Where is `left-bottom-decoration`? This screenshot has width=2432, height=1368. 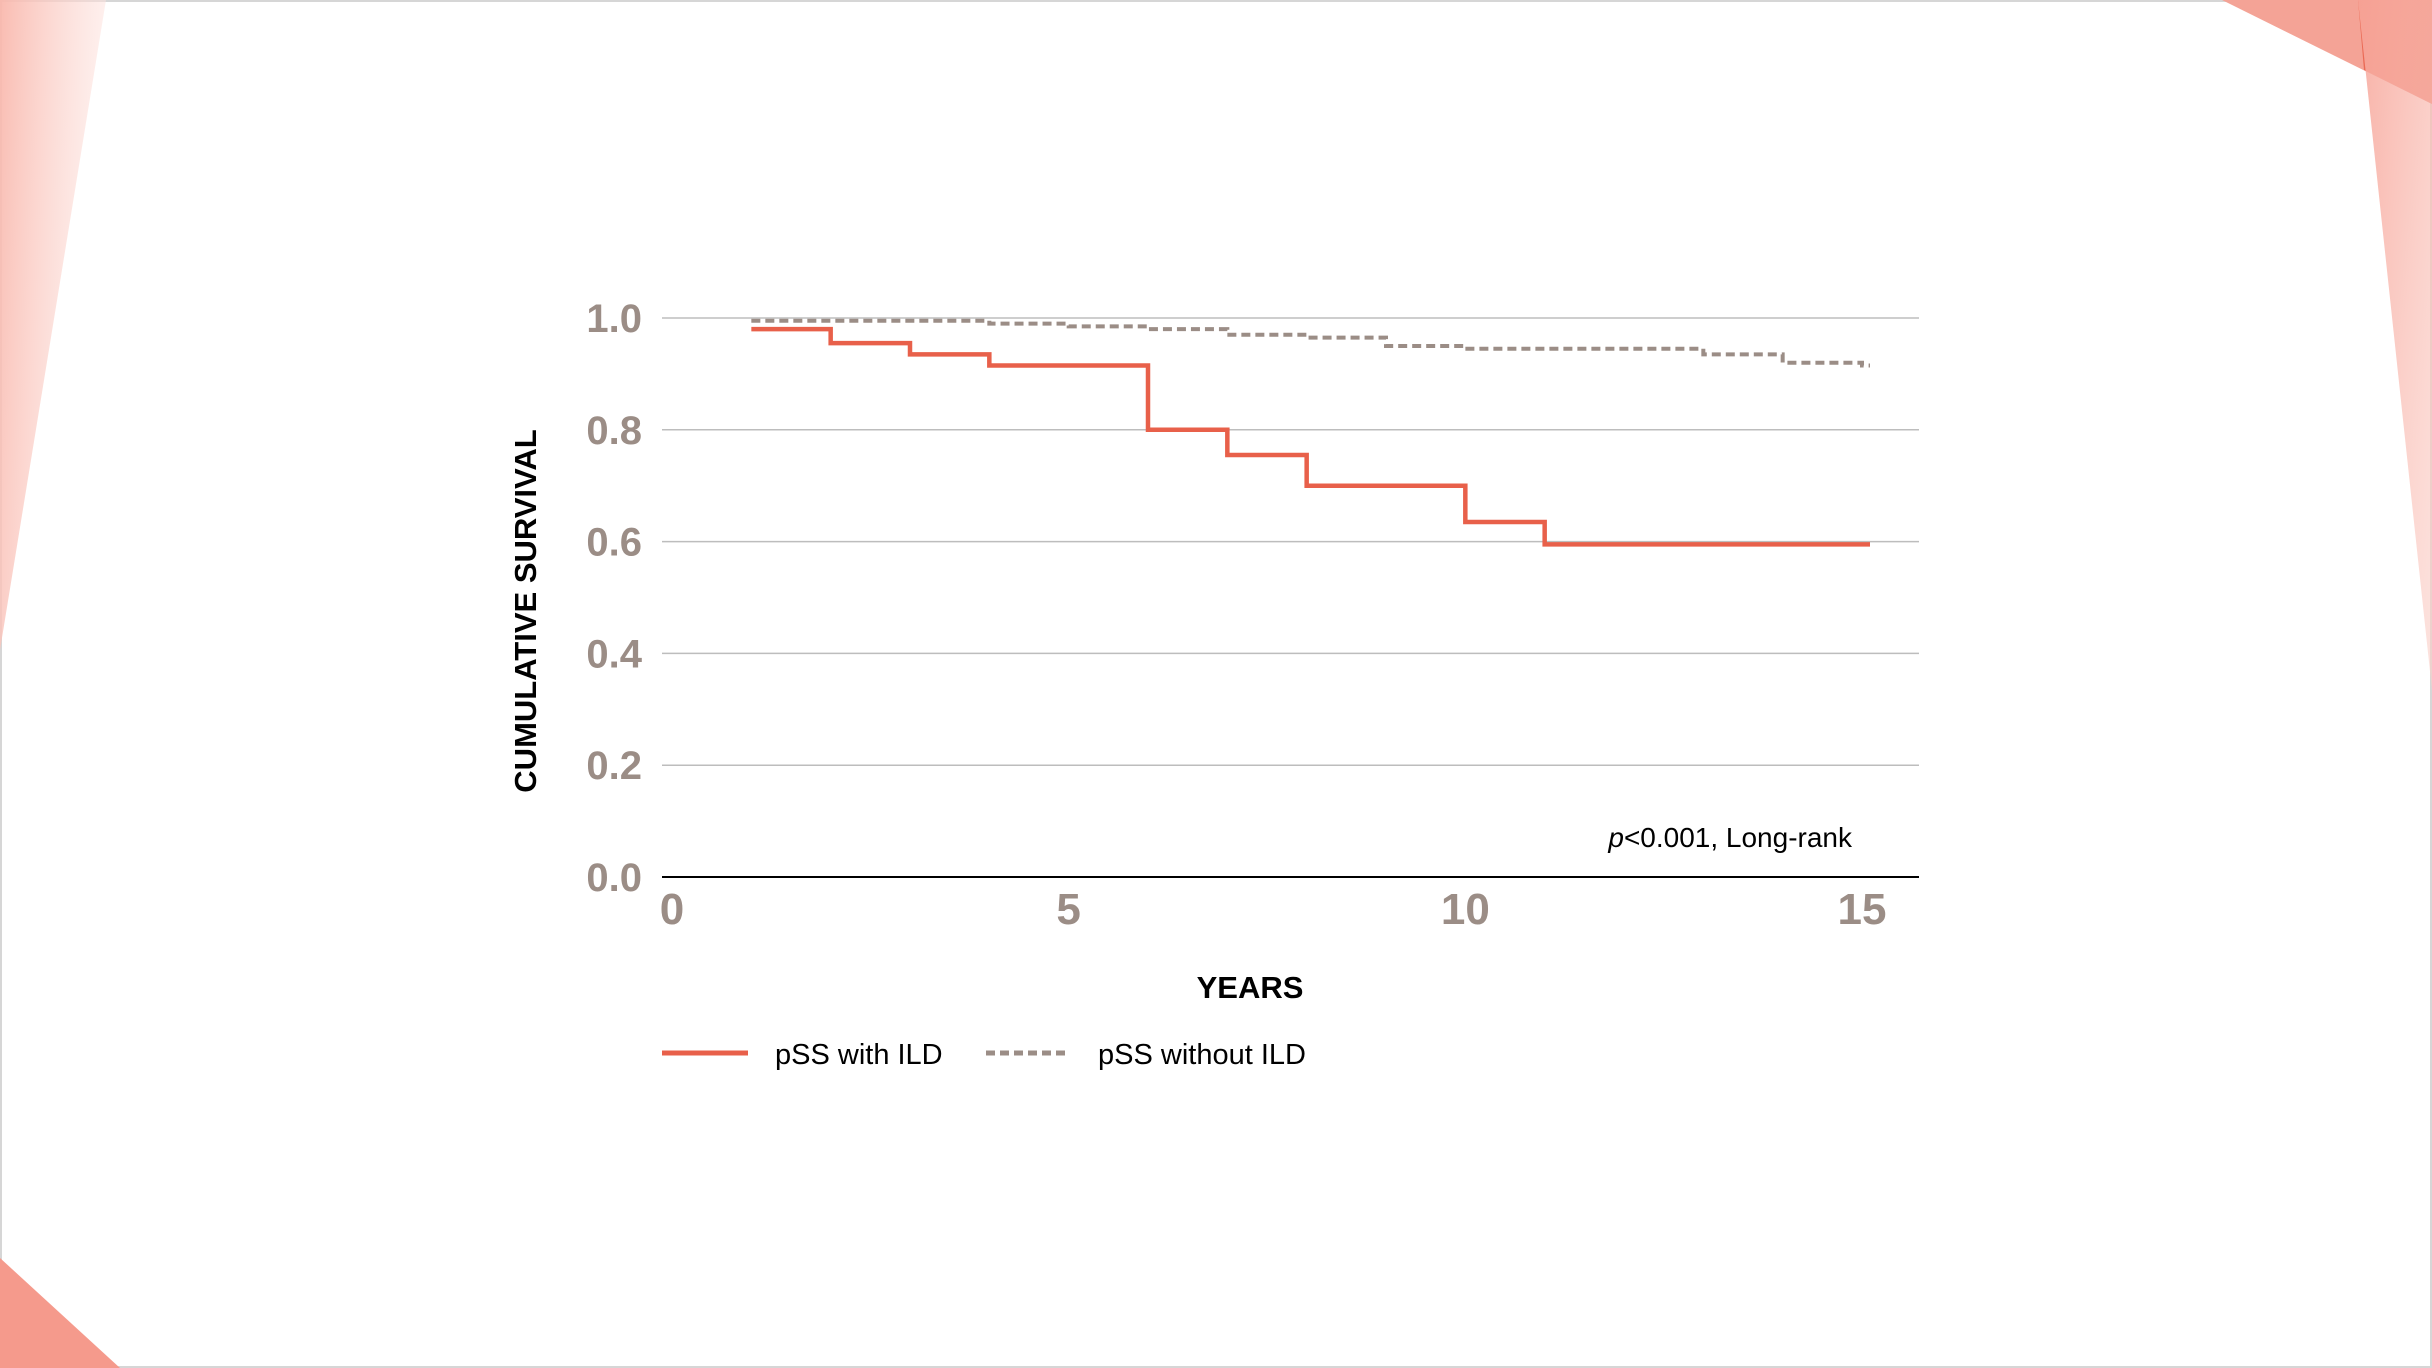
left-bottom-decoration is located at coordinates (60, 1313).